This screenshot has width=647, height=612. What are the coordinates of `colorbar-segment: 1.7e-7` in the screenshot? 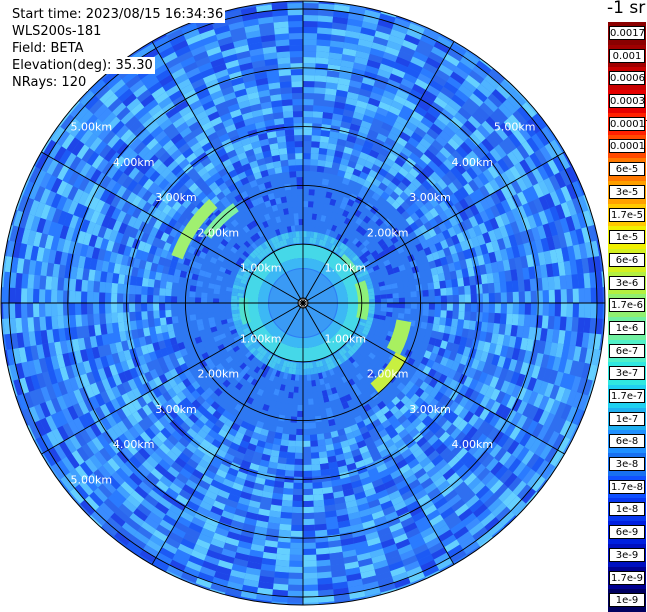 It's located at (627, 396).